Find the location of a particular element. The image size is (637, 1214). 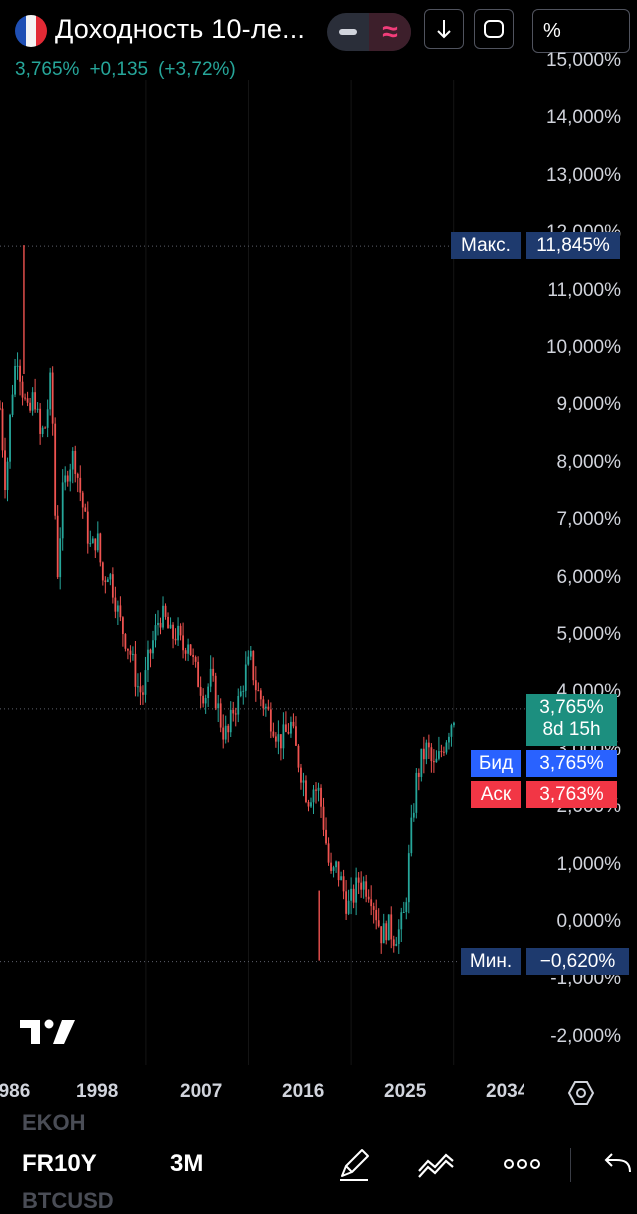

tradingview-logo is located at coordinates (48, 1034).